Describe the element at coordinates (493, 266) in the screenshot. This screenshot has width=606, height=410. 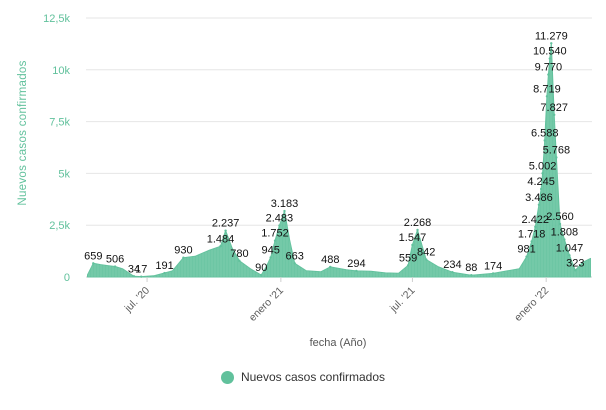
I see `data-label: 174` at that location.